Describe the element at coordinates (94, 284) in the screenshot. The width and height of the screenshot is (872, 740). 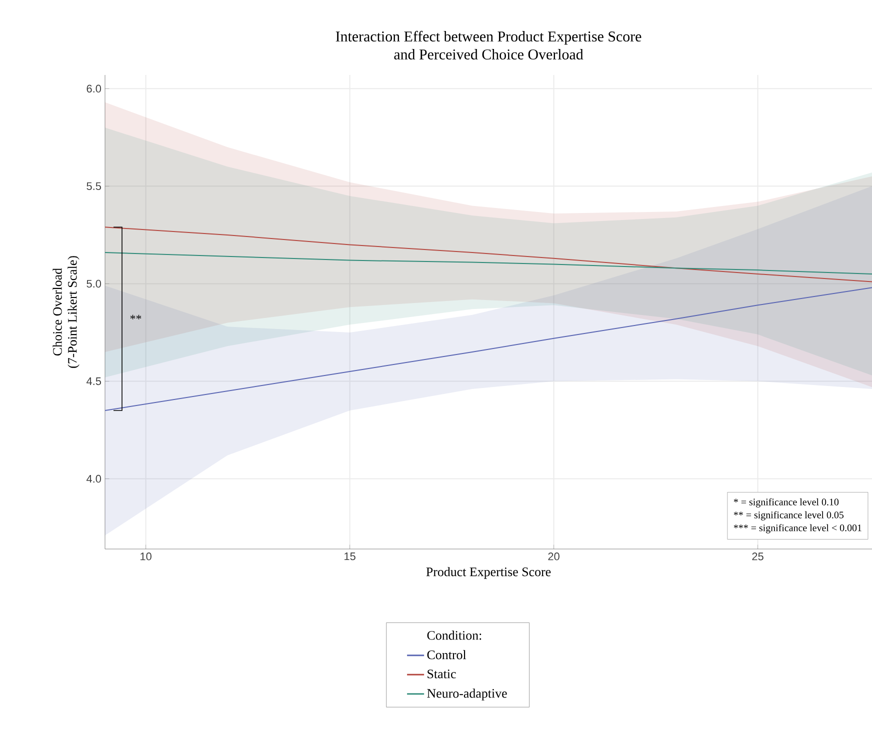
I see `y-tick-label: 5.0` at that location.